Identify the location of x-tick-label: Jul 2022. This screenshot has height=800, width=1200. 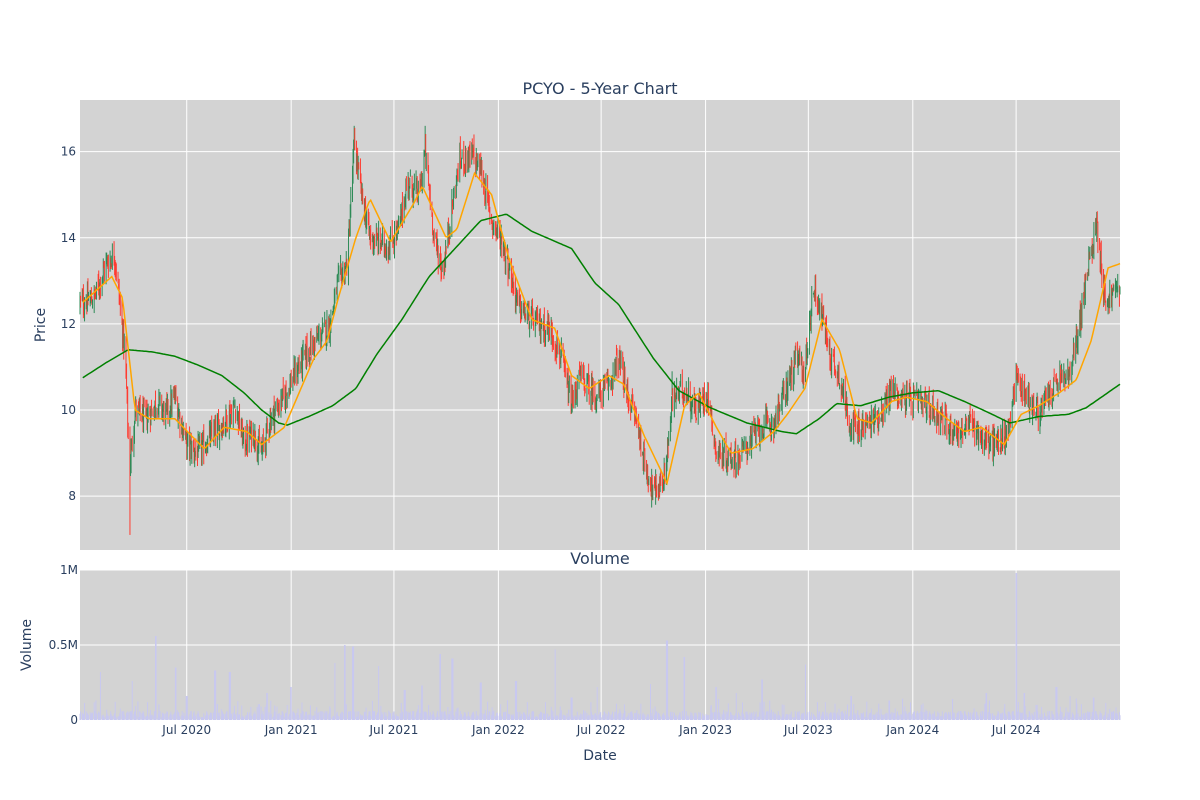
(601, 730).